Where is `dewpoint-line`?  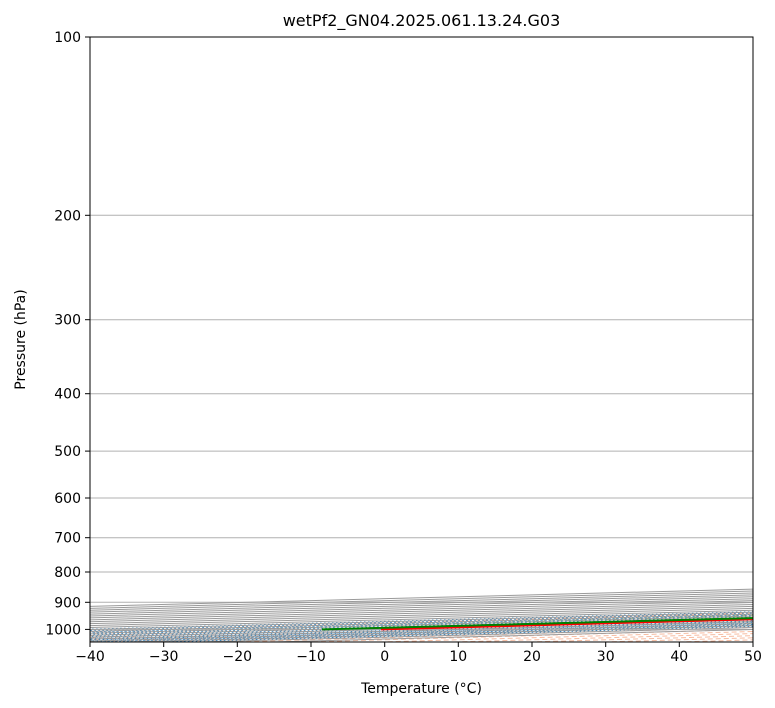
dewpoint-line is located at coordinates (537, 624).